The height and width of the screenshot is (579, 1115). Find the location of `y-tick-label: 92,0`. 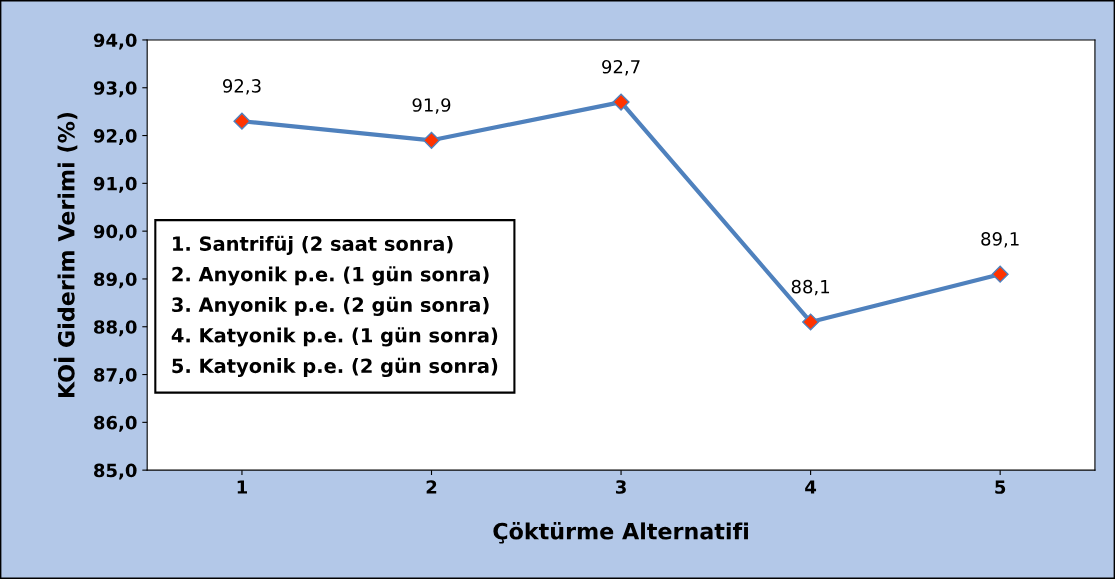

y-tick-label: 92,0 is located at coordinates (115, 137).